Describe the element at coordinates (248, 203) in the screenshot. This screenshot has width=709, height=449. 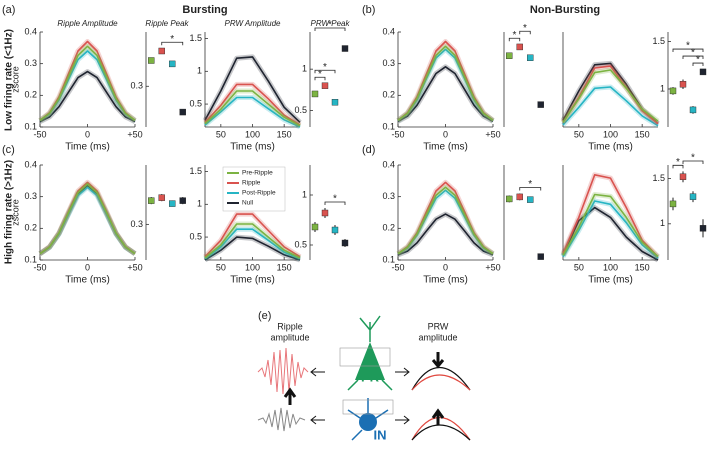
I see `legend-label: Null` at that location.